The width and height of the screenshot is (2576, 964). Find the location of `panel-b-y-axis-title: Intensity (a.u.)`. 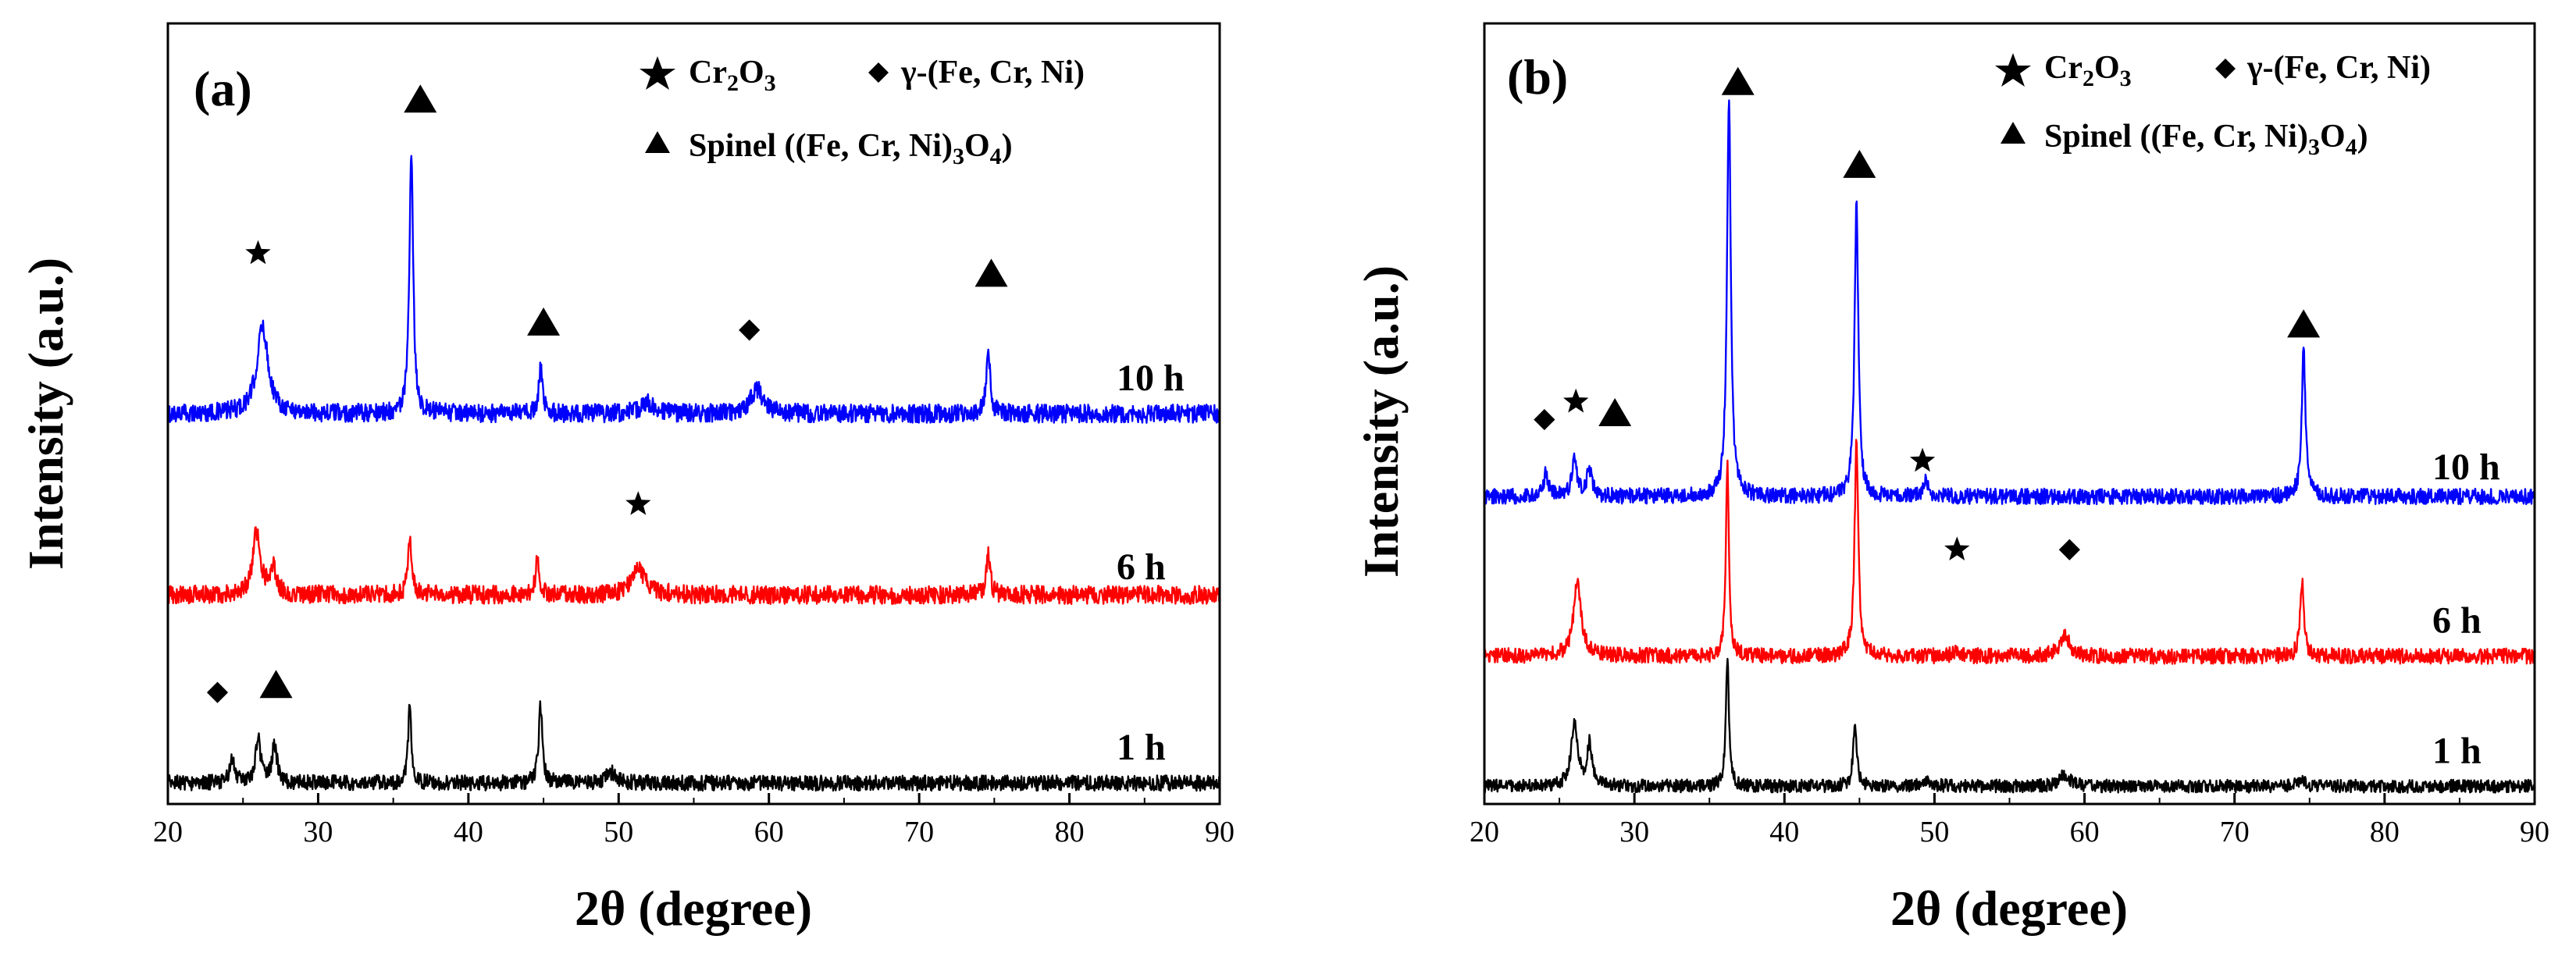

panel-b-y-axis-title: Intensity (a.u.) is located at coordinates (1381, 421).